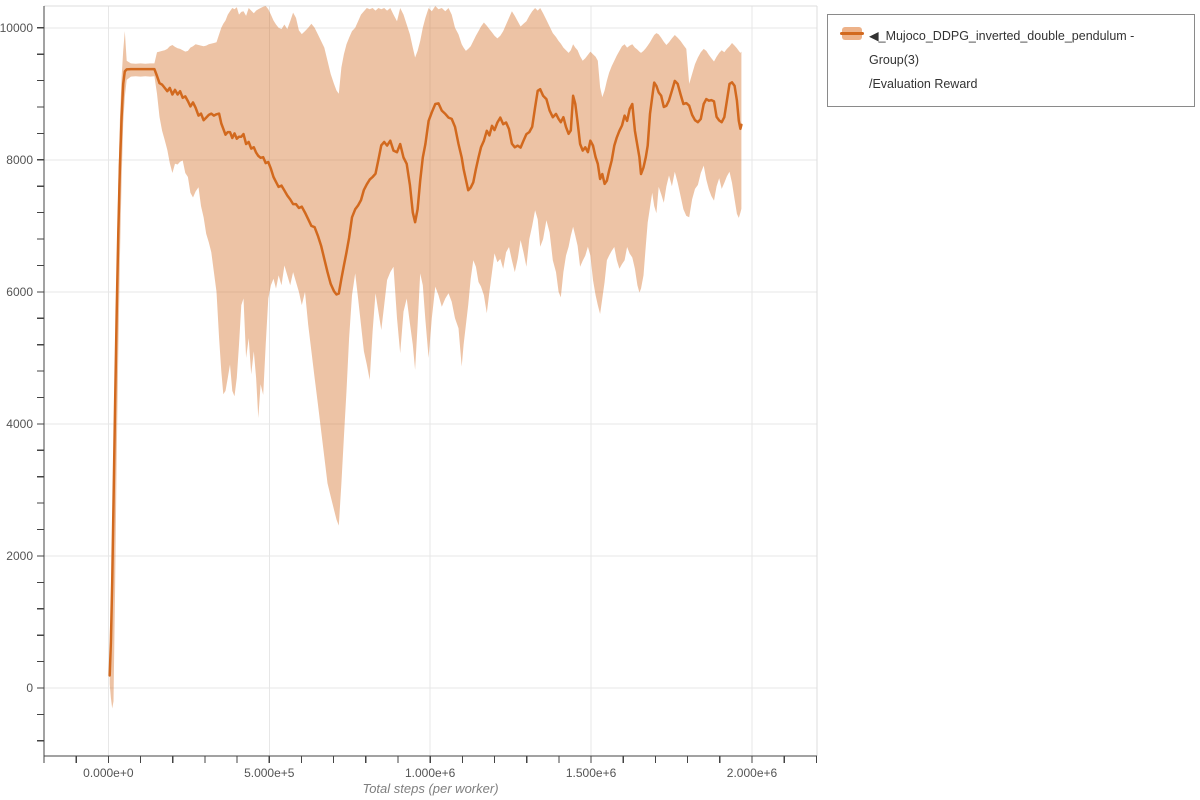 The width and height of the screenshot is (1200, 800). I want to click on series-band-swatch-icon, so click(852, 33).